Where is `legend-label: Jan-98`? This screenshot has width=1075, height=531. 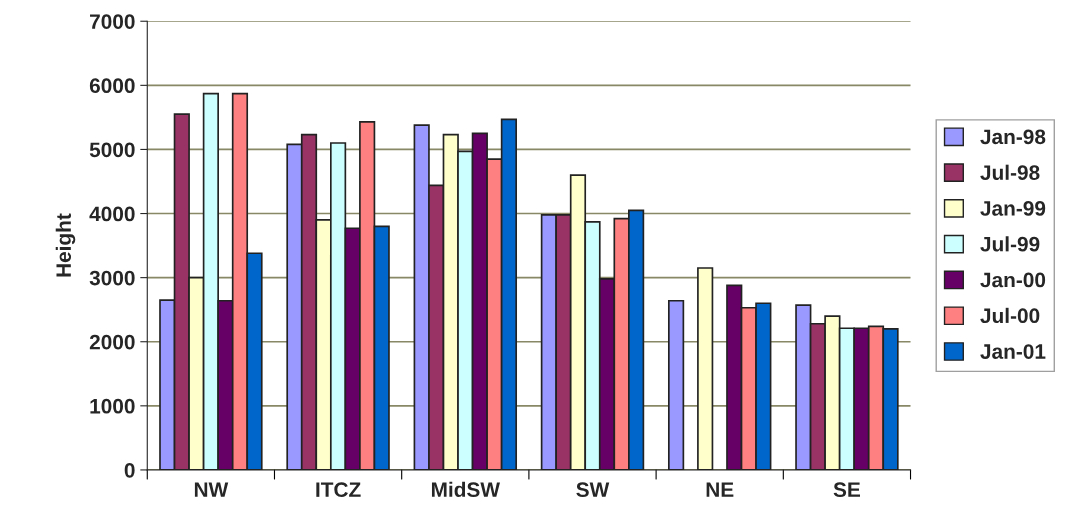 legend-label: Jan-98 is located at coordinates (1013, 137).